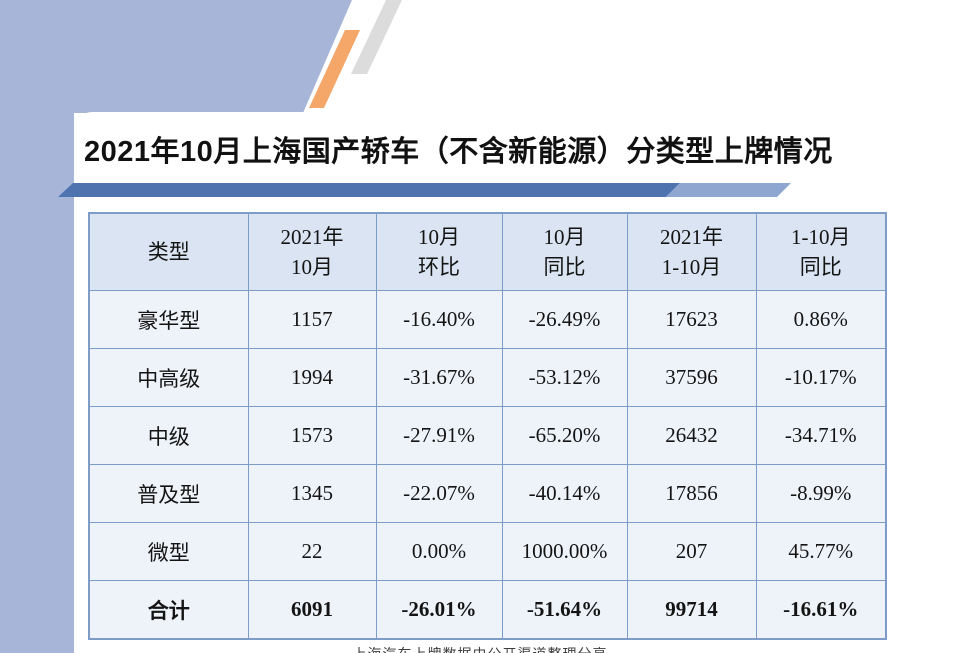 The width and height of the screenshot is (960, 653). I want to click on cell-value: -8.99%, so click(821, 493).